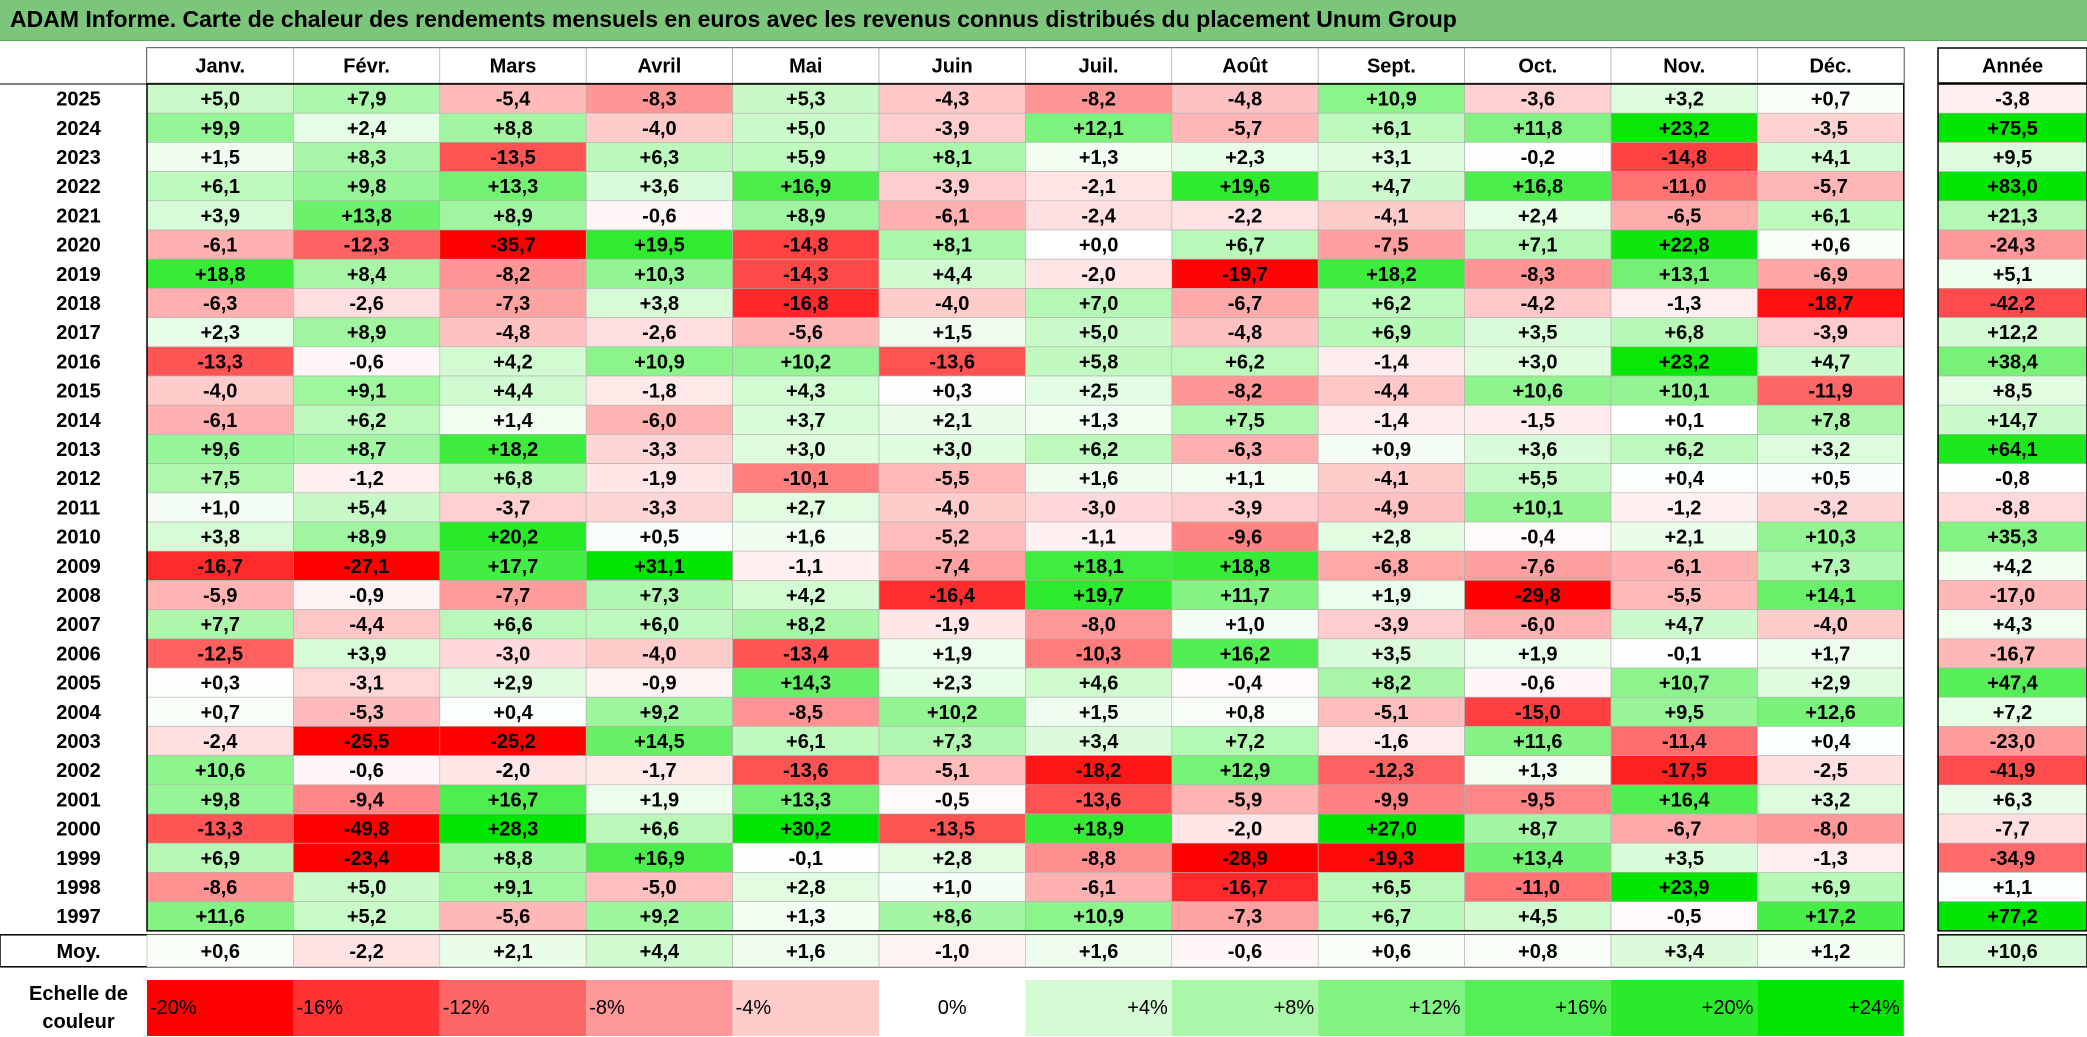 The width and height of the screenshot is (2087, 1037). I want to click on heat-cell-value: +3,1, so click(1391, 158).